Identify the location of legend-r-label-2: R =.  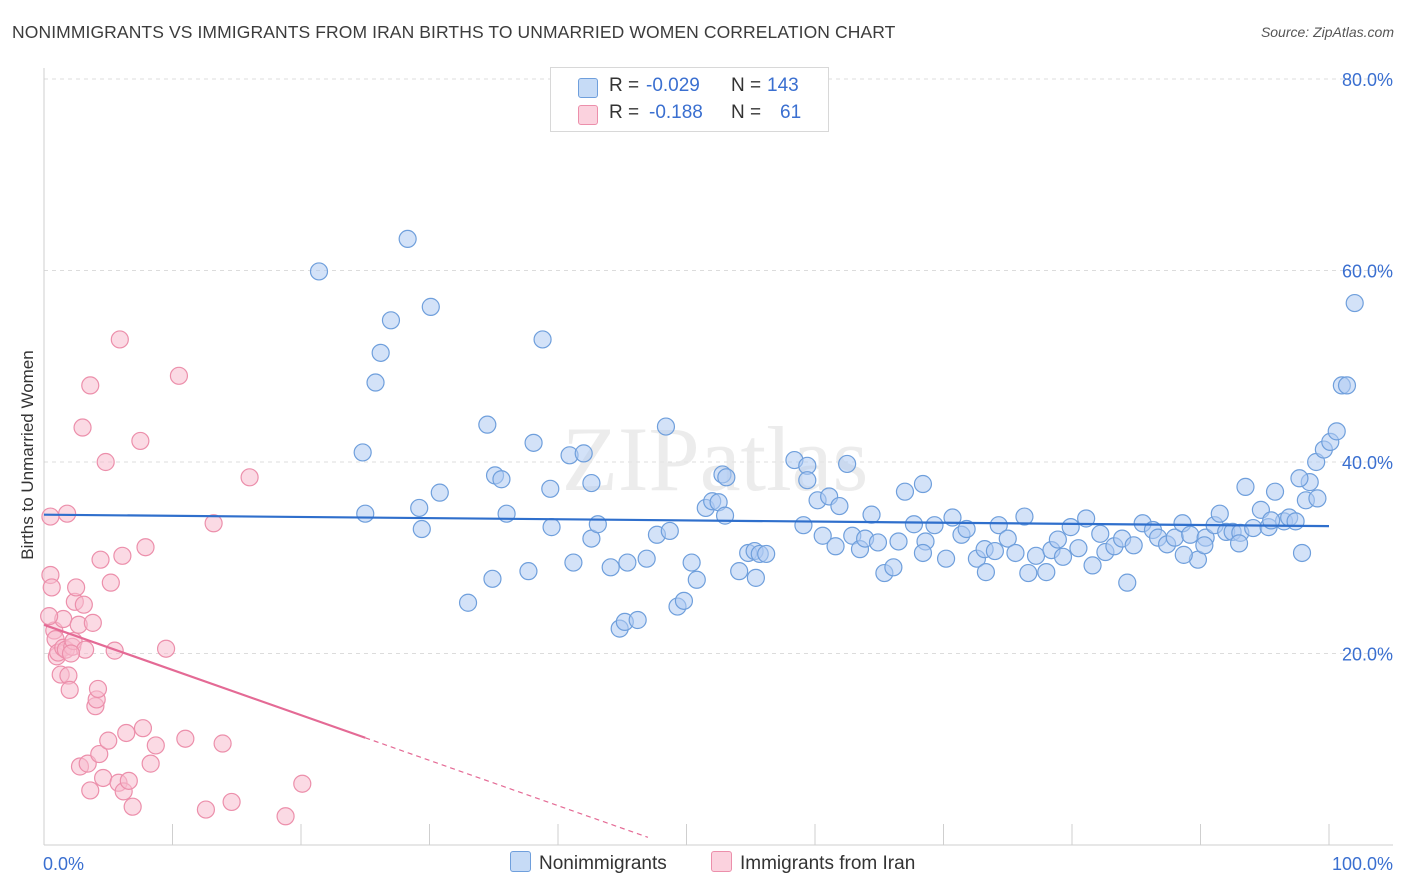
(624, 112).